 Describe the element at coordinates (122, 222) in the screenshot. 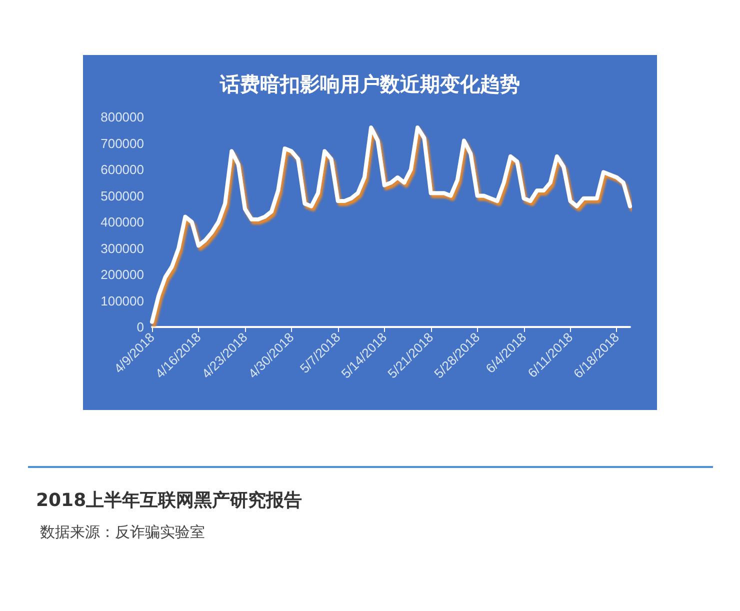

I see `y-tick-label: 400000` at that location.